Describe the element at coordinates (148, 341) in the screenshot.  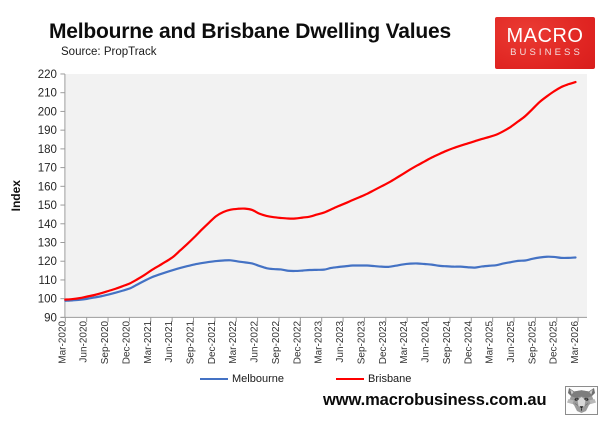
I see `x-axis-tick-label: Mar-2021` at that location.